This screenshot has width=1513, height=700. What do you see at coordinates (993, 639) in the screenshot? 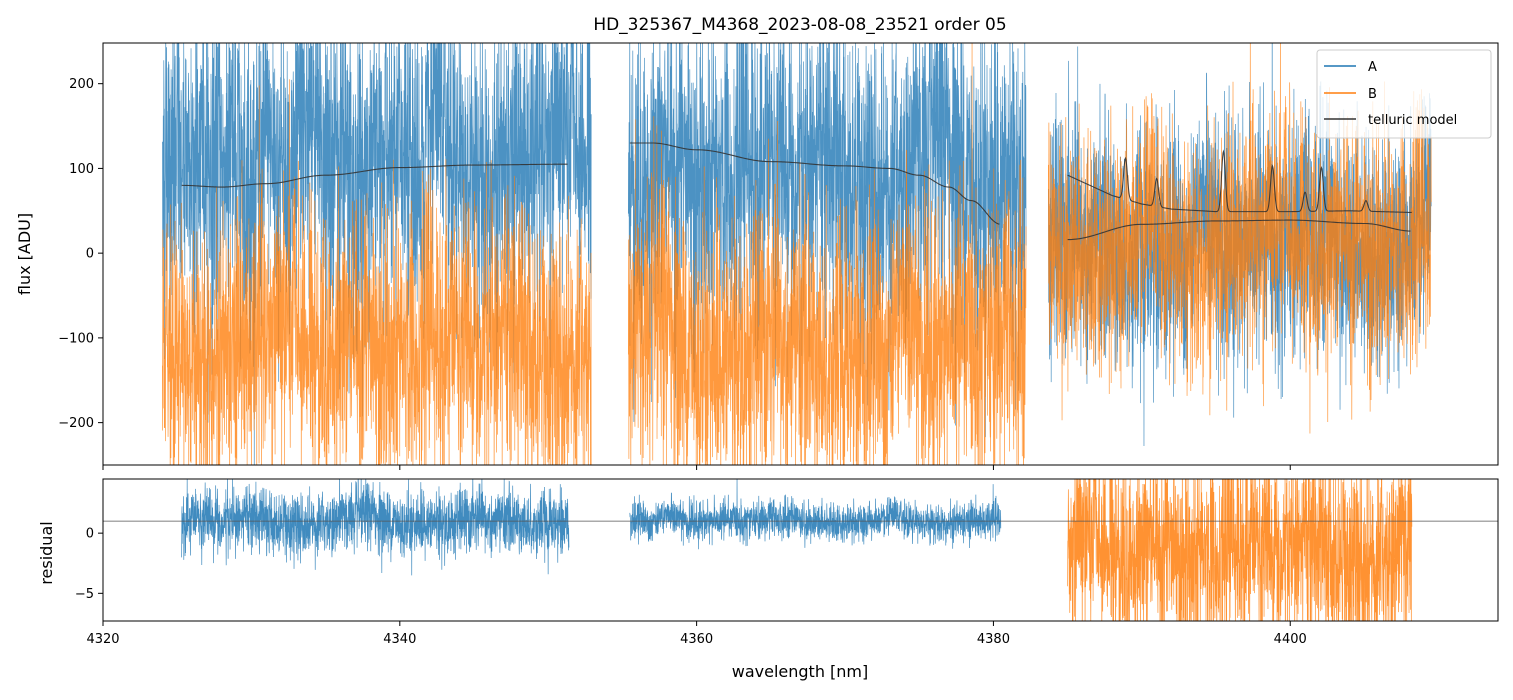
I see `x-tick-label: 4380` at bounding box center [993, 639].